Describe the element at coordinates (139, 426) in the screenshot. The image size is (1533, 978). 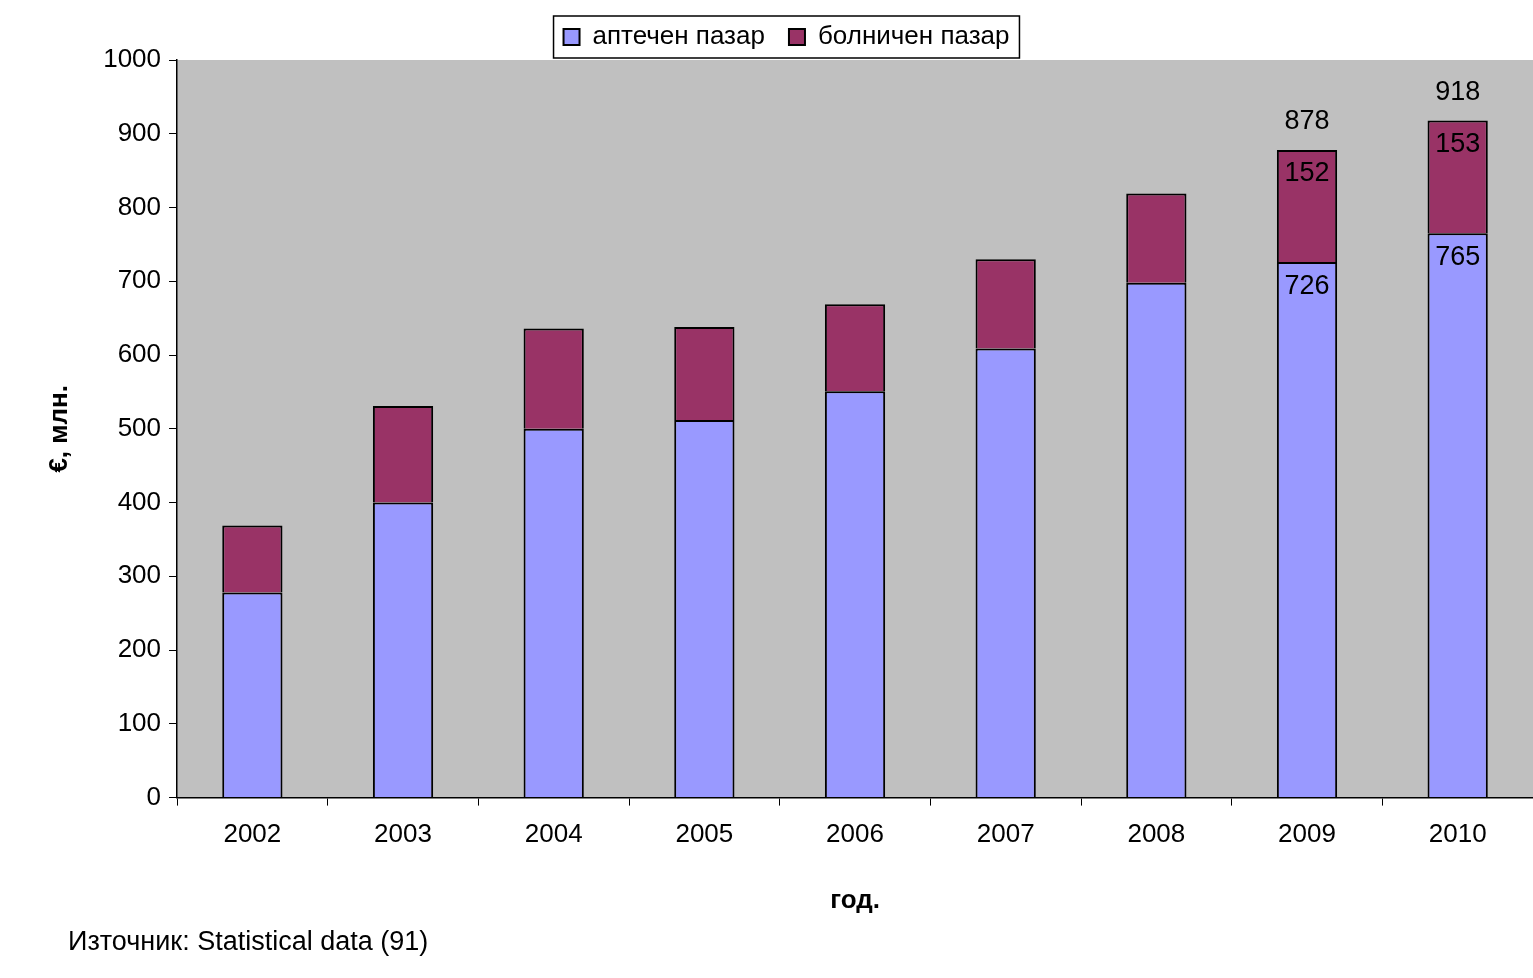
I see `y-tick-label: 500` at that location.